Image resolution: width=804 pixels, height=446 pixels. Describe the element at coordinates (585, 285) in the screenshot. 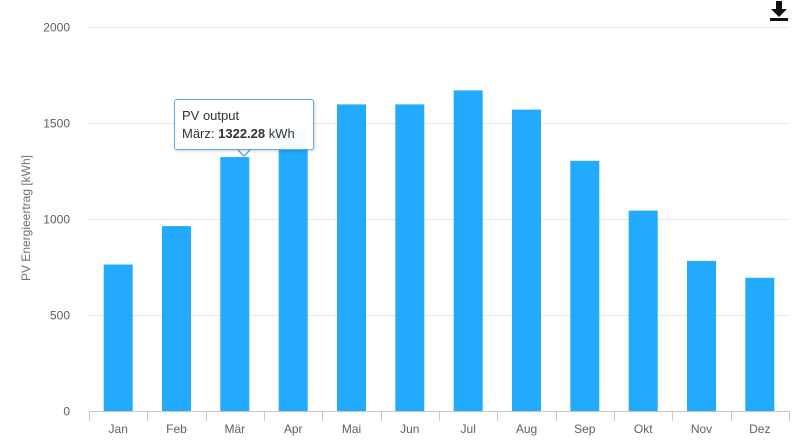

I see `bar-Sep` at that location.